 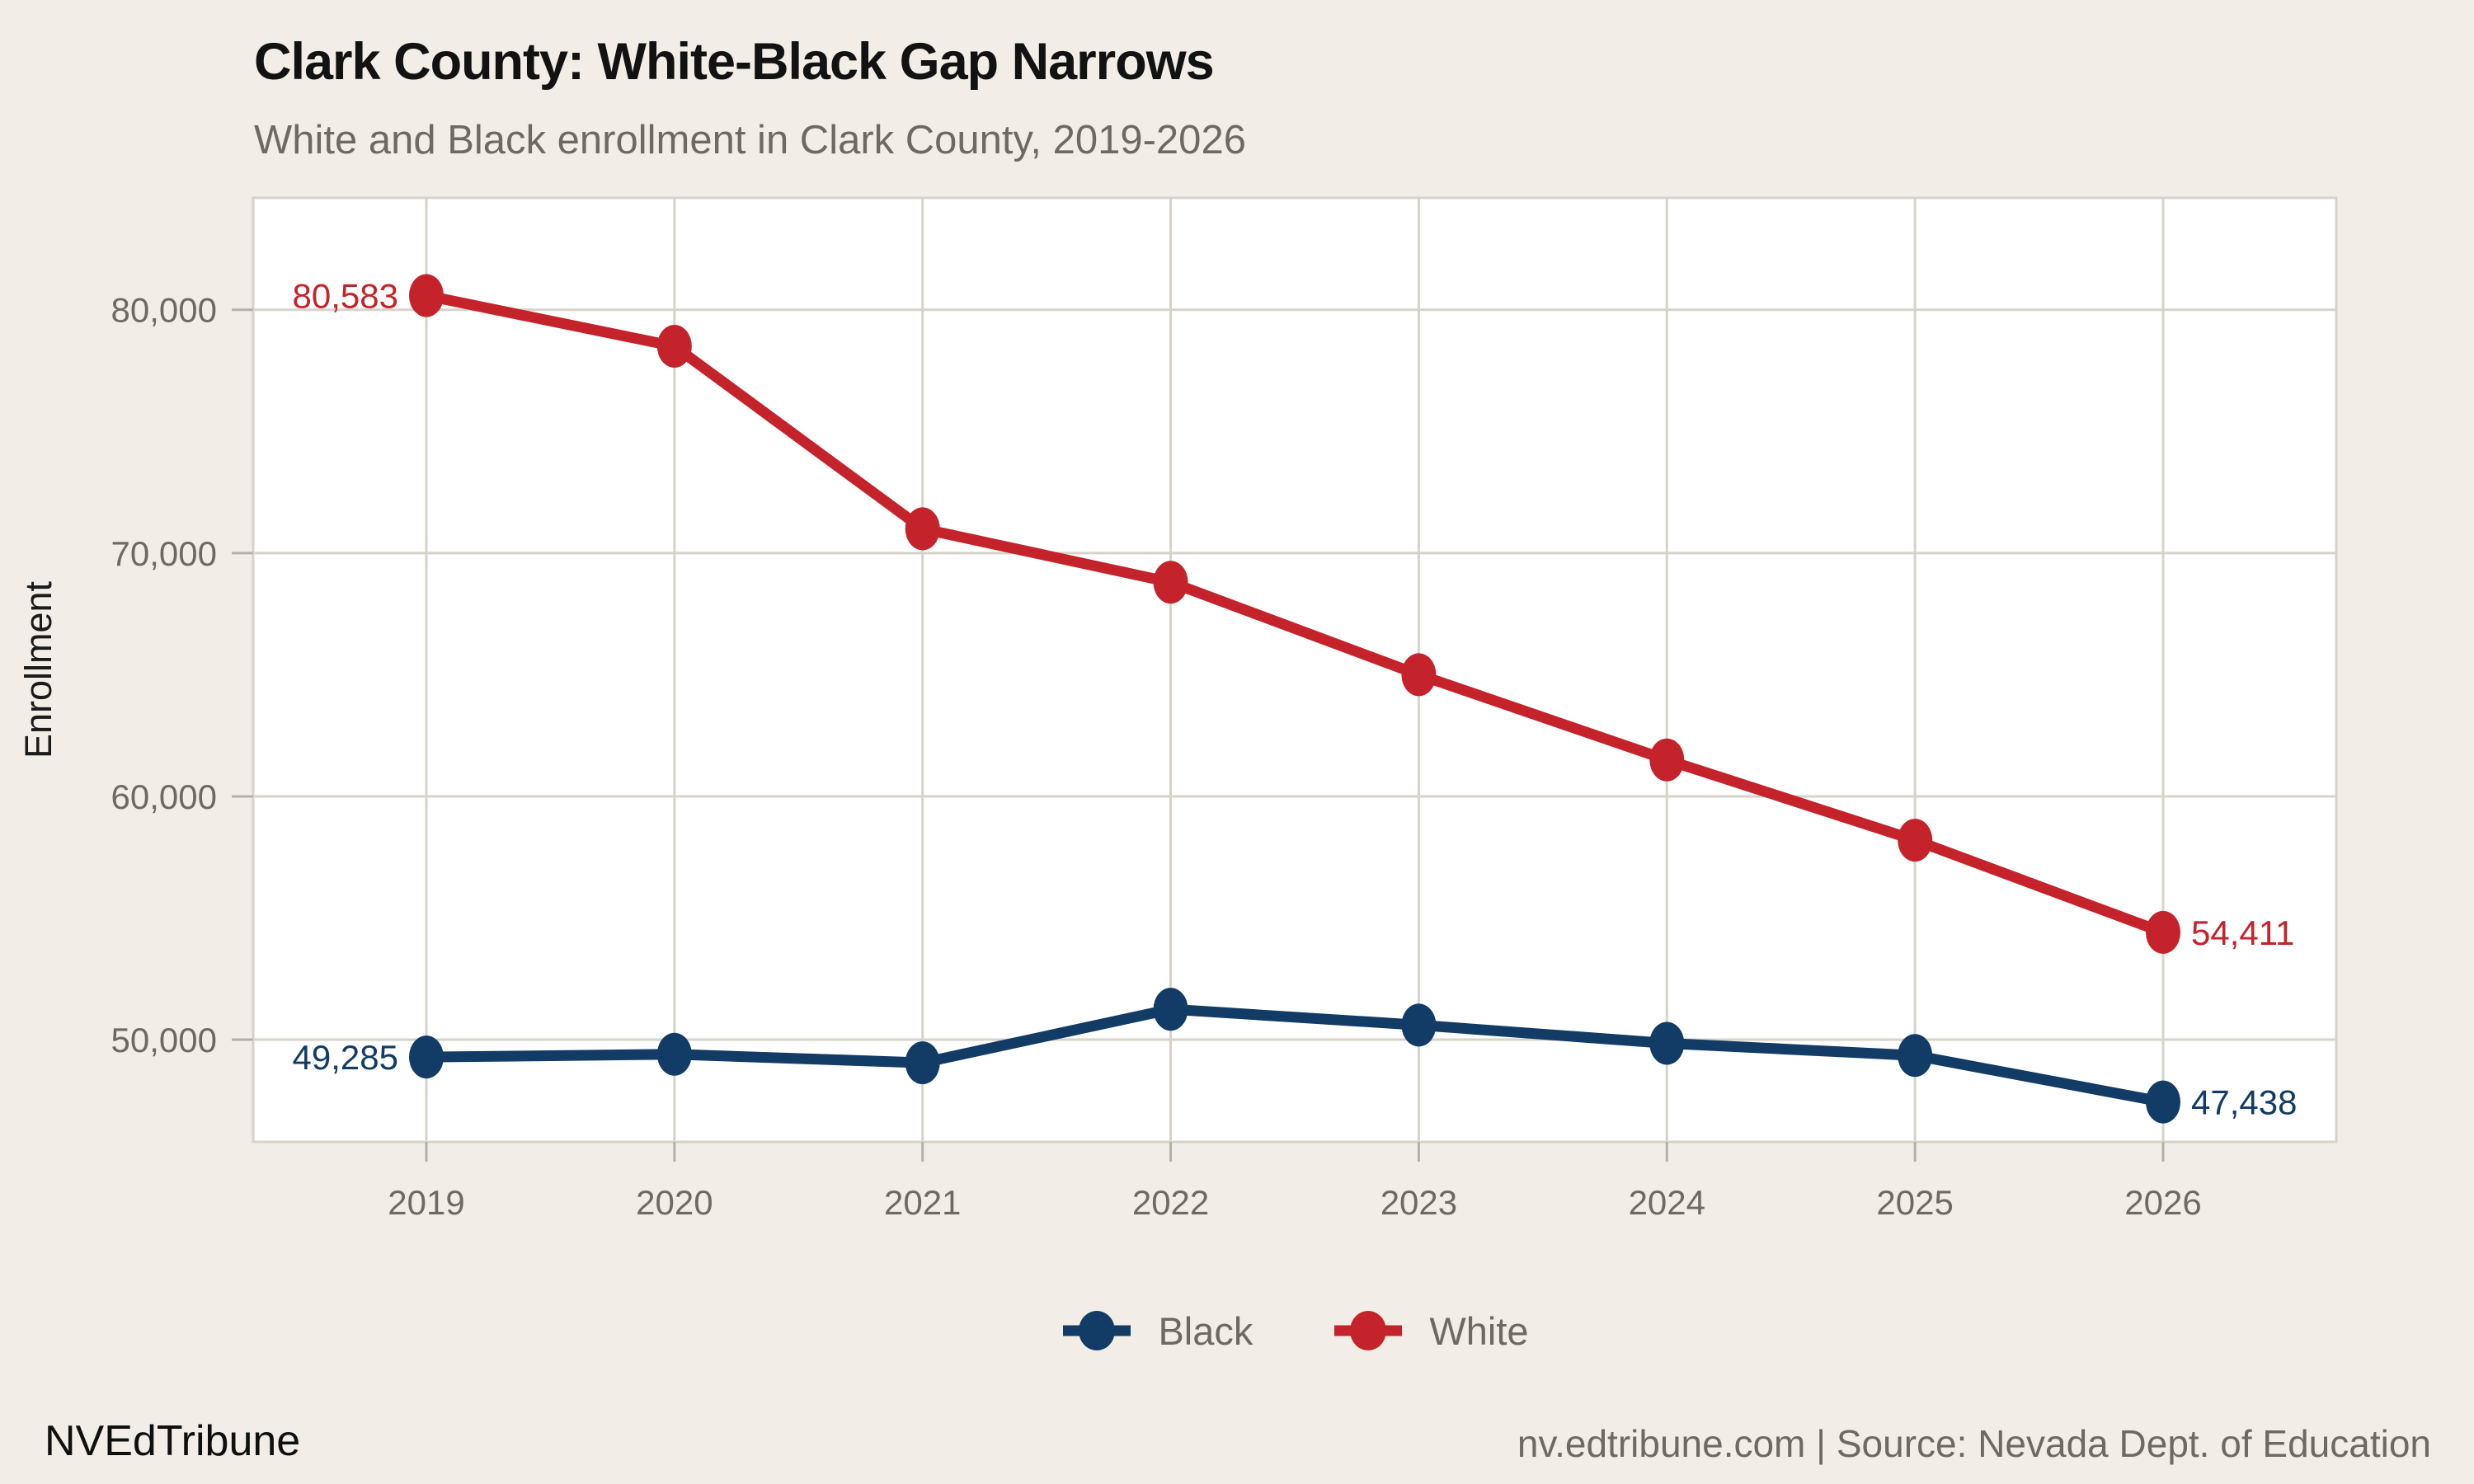 I want to click on legend-label-white: White, so click(x=1479, y=1330).